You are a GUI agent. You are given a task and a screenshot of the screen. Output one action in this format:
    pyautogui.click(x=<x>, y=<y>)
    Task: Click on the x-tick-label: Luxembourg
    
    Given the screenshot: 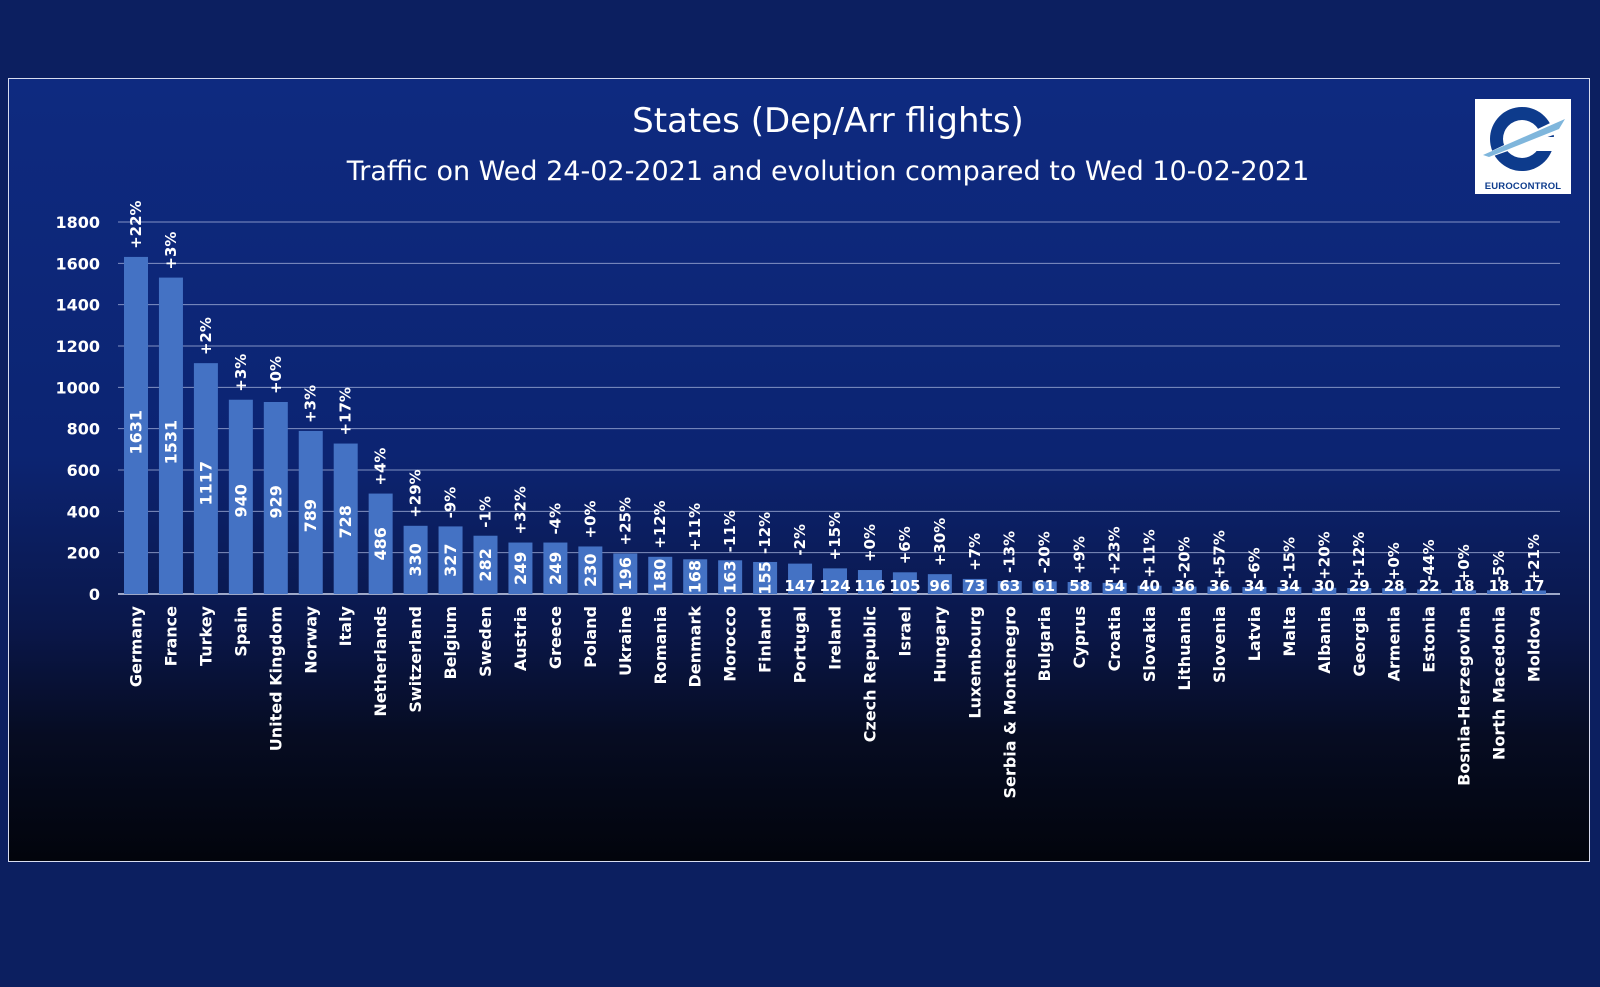 What is the action you would take?
    pyautogui.click(x=974, y=662)
    